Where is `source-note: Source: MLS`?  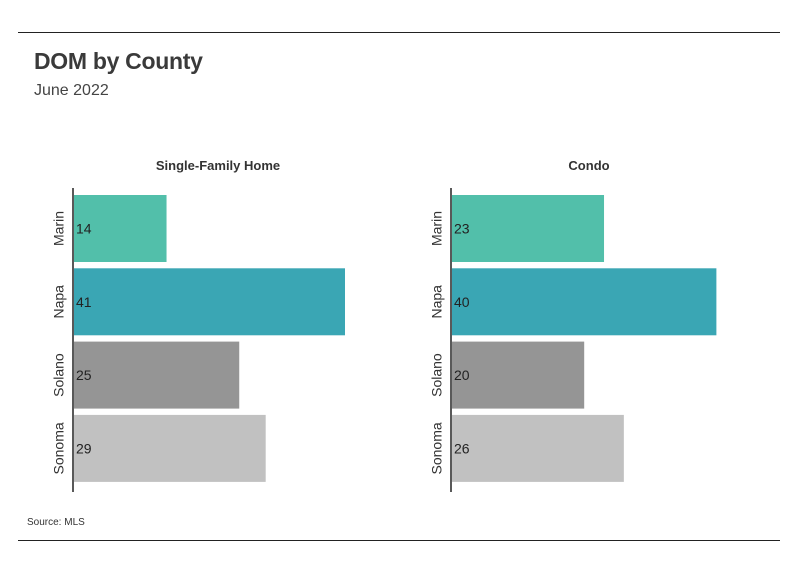
source-note: Source: MLS is located at coordinates (56, 522).